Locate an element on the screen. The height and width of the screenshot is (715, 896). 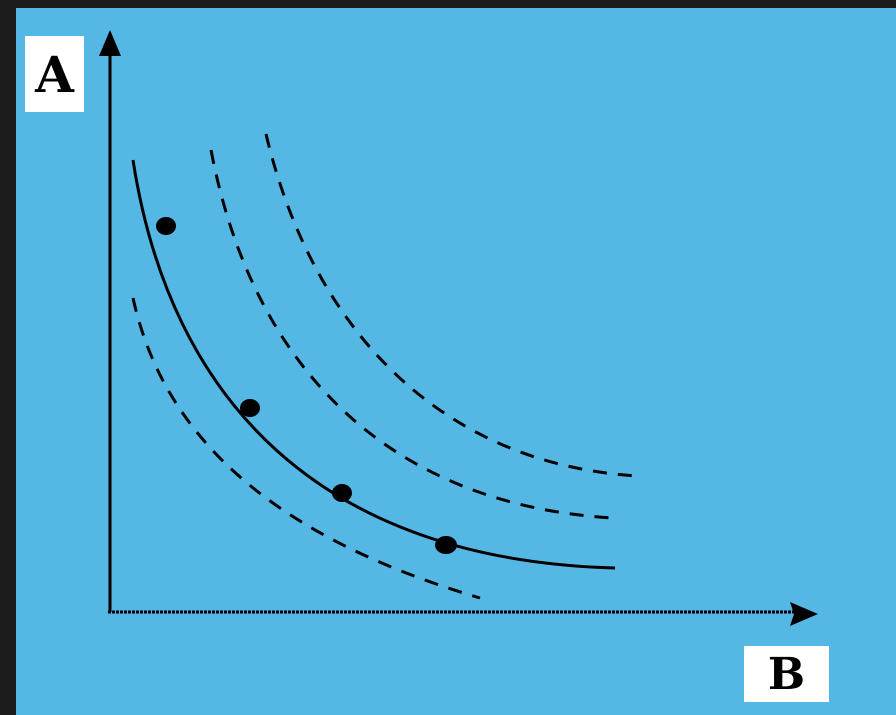
y-axis-label: A is located at coordinates (54, 74).